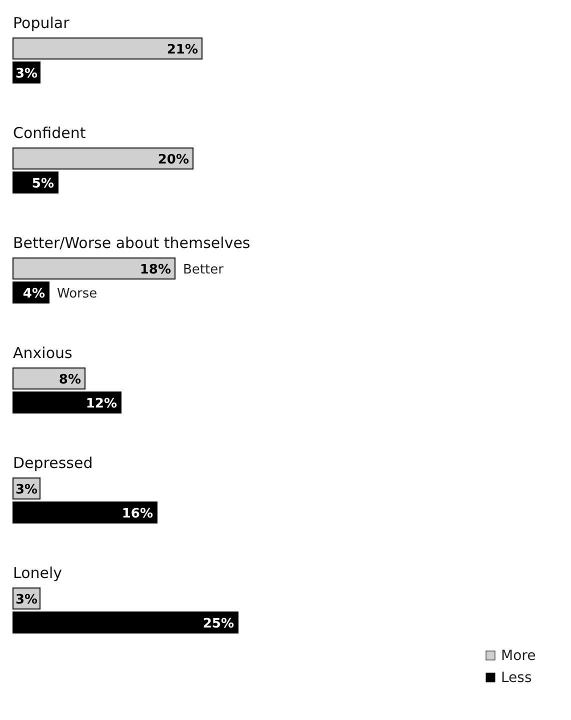 The height and width of the screenshot is (720, 571). I want to click on y-tick-label: Anxious, so click(42, 353).